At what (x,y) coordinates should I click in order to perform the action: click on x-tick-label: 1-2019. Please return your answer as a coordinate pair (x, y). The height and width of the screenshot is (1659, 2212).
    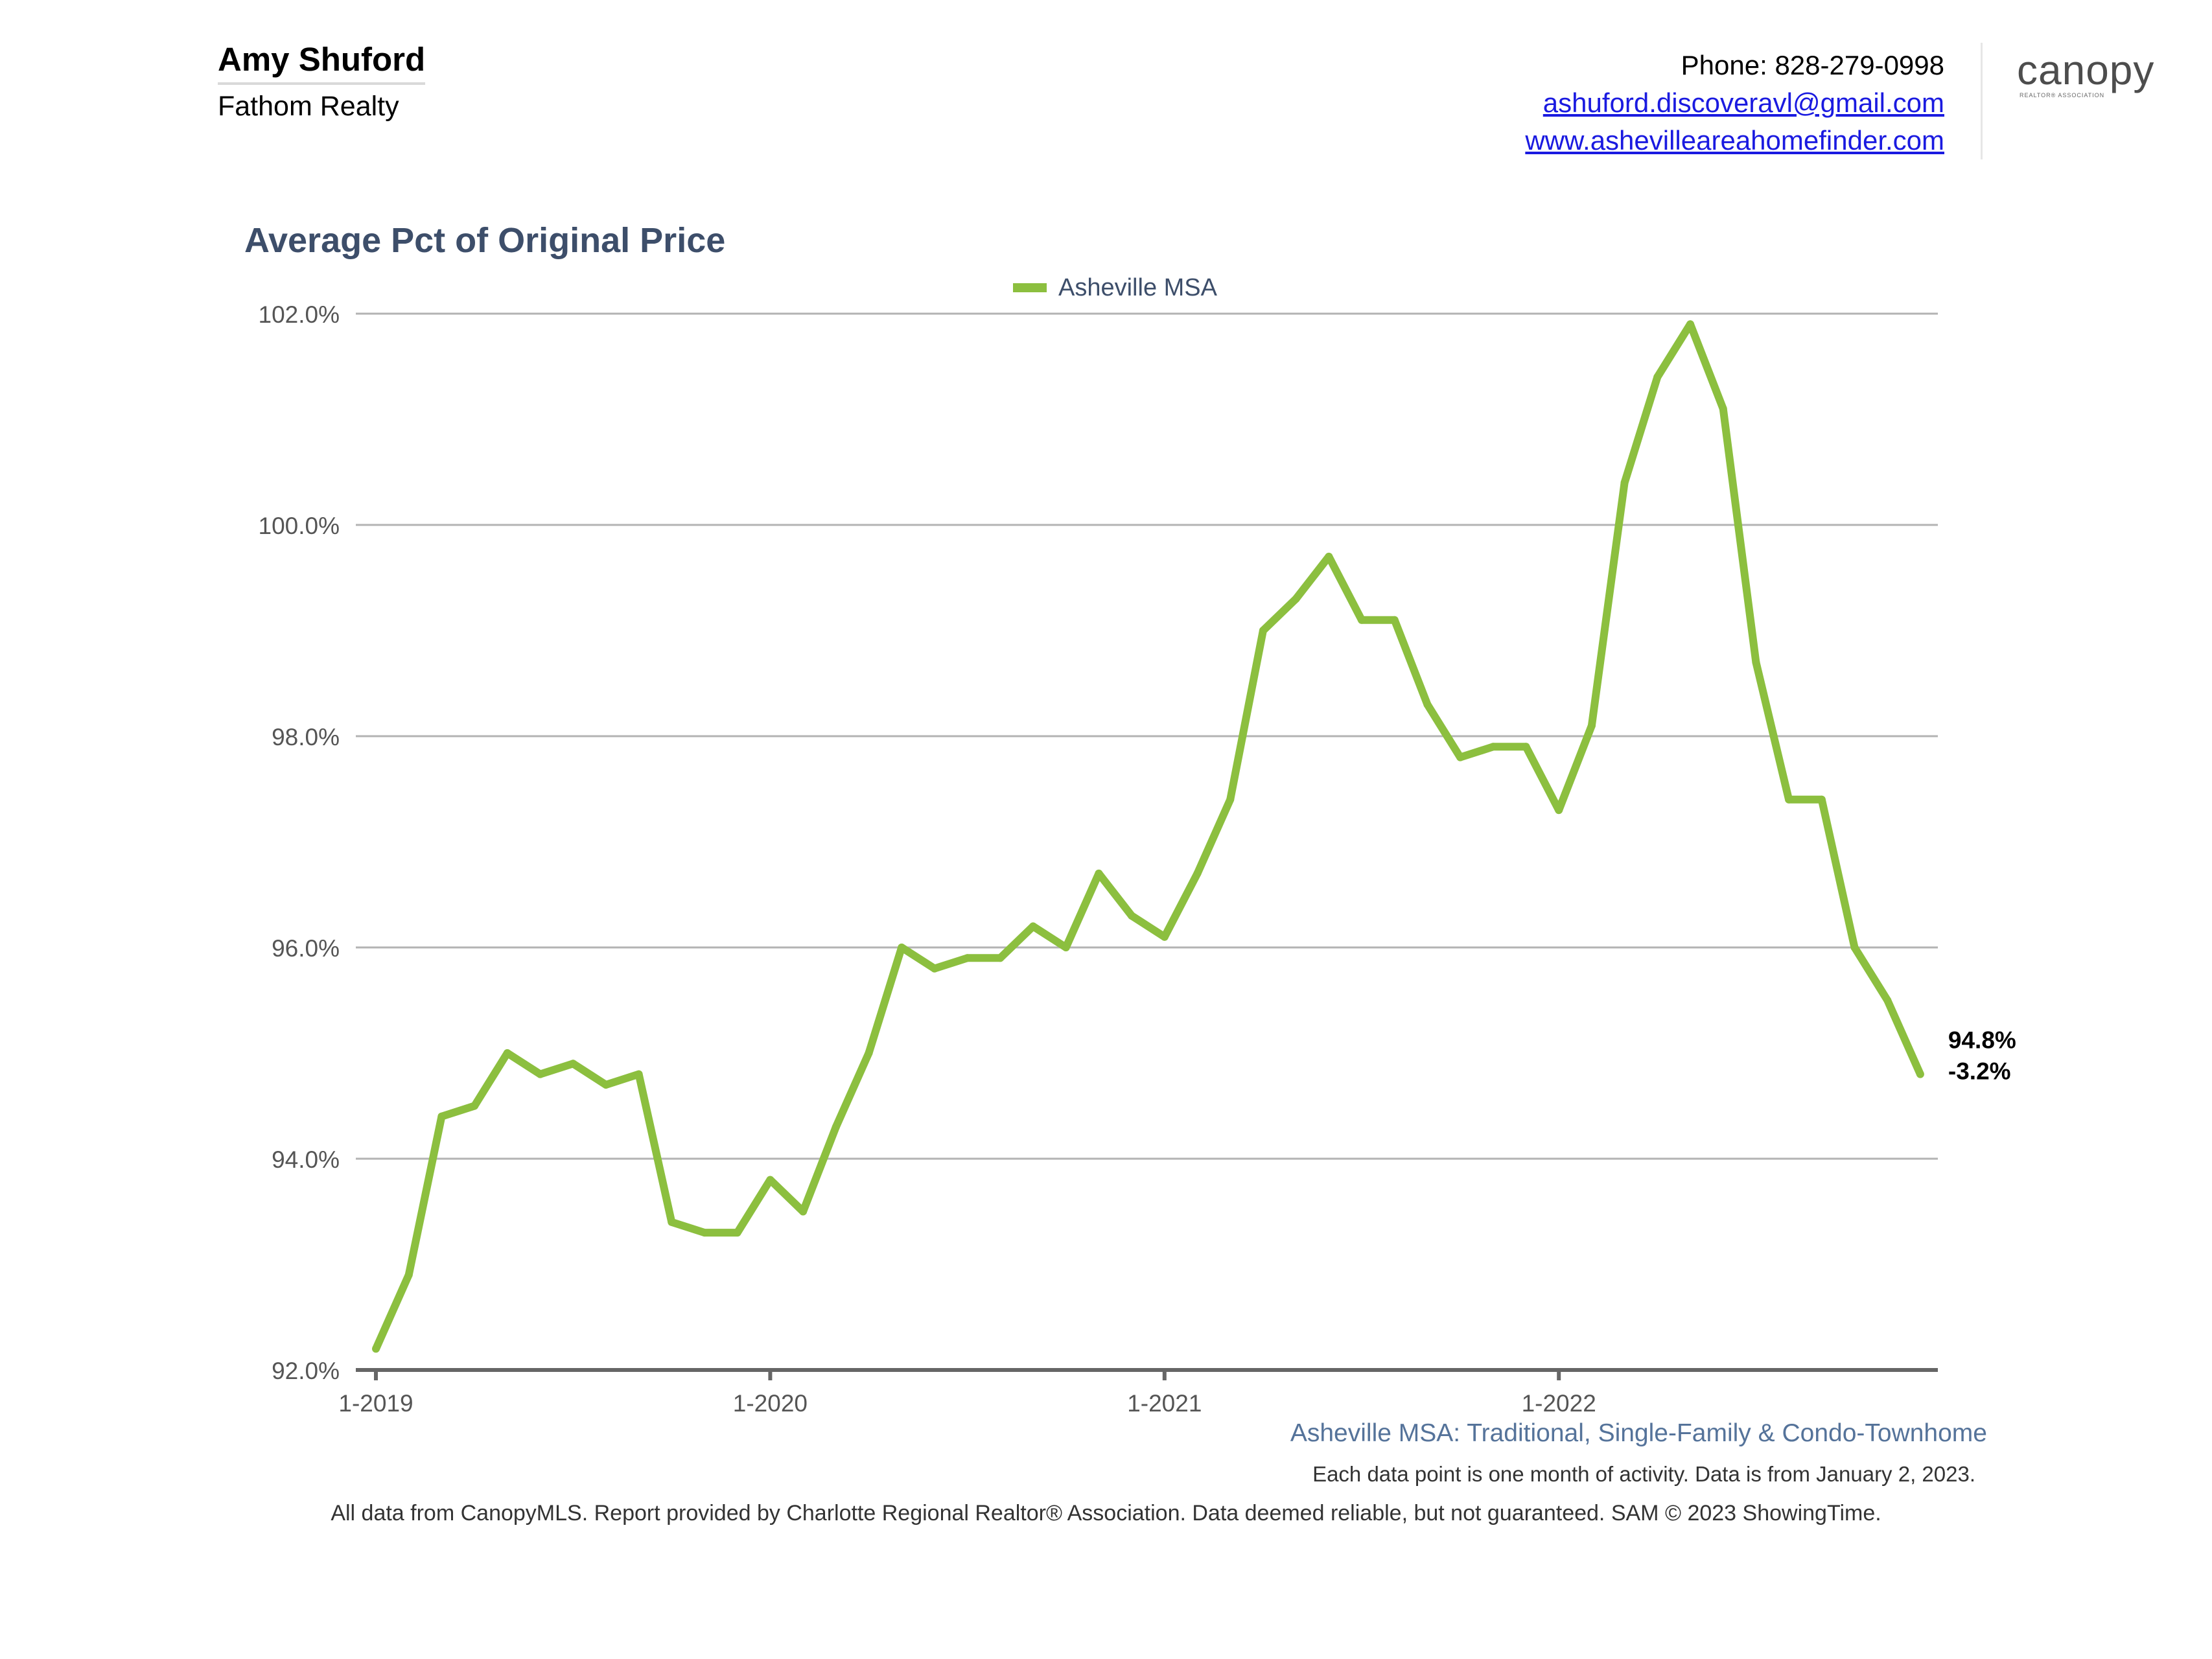
    Looking at the image, I should click on (375, 1403).